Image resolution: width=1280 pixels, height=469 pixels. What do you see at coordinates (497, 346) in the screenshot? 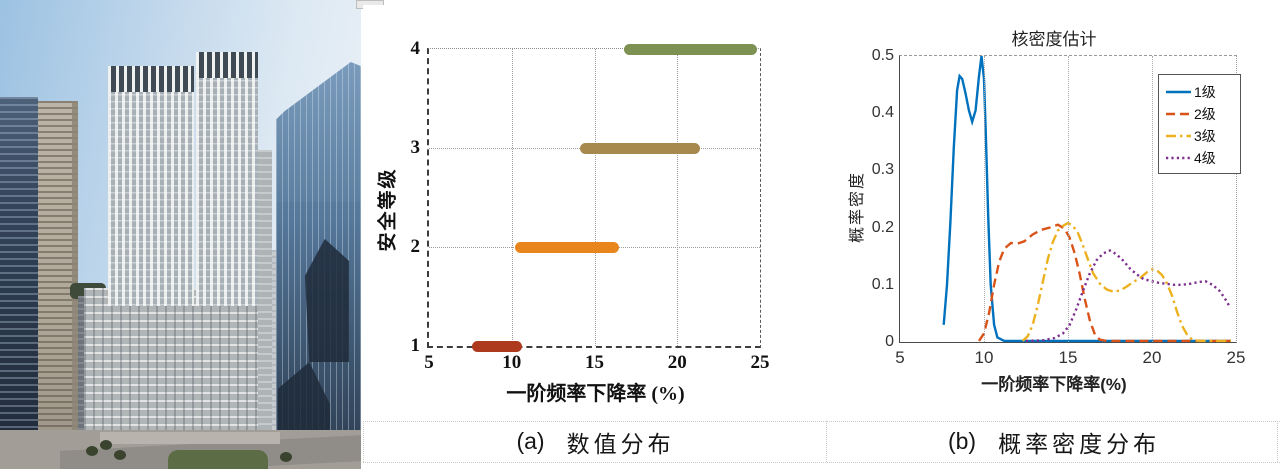
I see `level-1-range-bar` at bounding box center [497, 346].